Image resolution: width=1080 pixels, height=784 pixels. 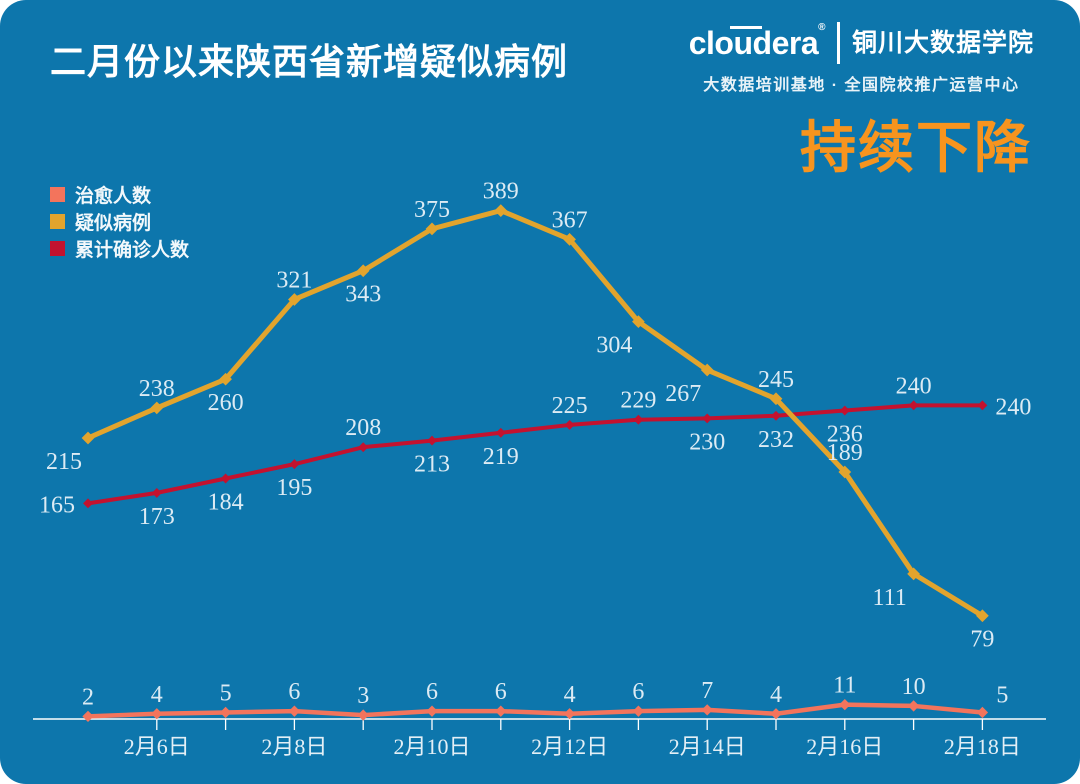 I want to click on chart-legend: 治愈人数 疑似病例 累计确诊人数, so click(x=119, y=221).